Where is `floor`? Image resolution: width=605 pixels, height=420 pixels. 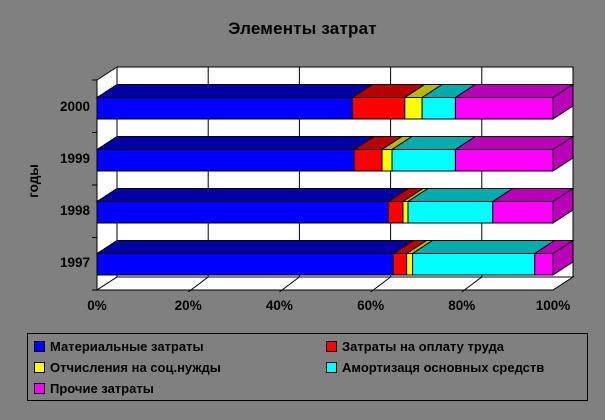 floor is located at coordinates (335, 283).